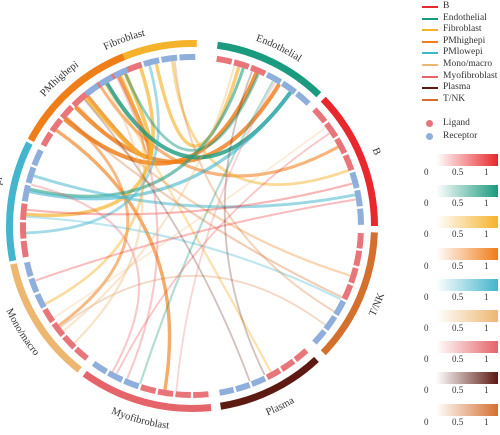 The image size is (500, 435). Describe the element at coordinates (470, 75) in the screenshot. I see `legend-label: Myofibroblast` at that location.